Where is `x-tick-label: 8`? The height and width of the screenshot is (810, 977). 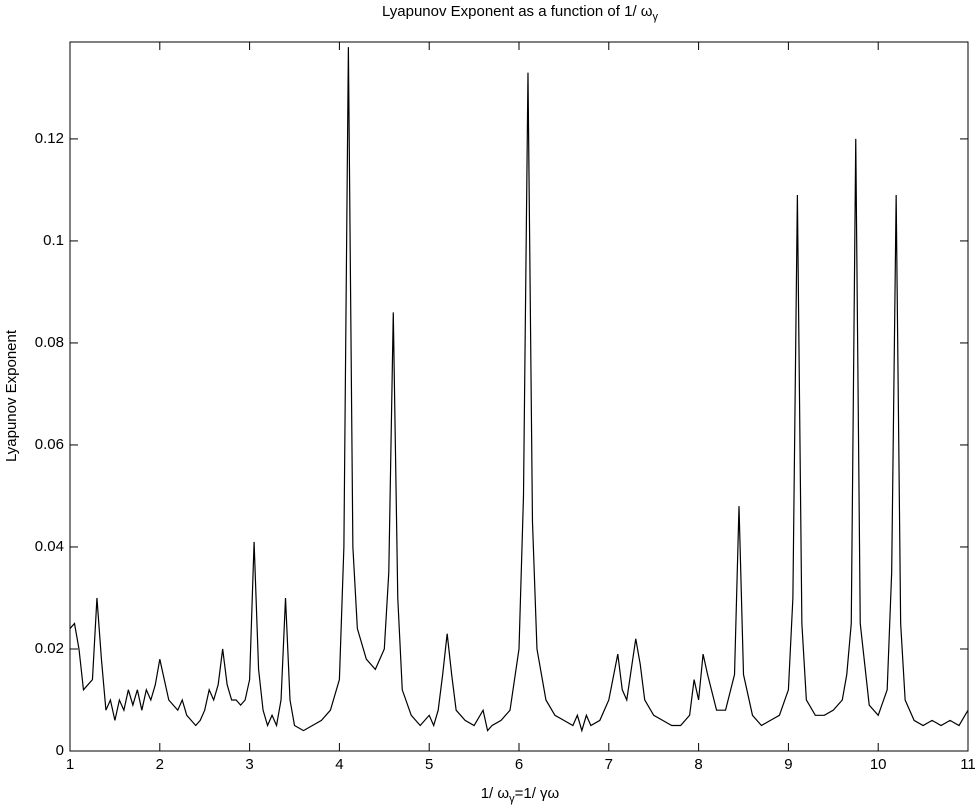
x-tick-label: 8 is located at coordinates (698, 764).